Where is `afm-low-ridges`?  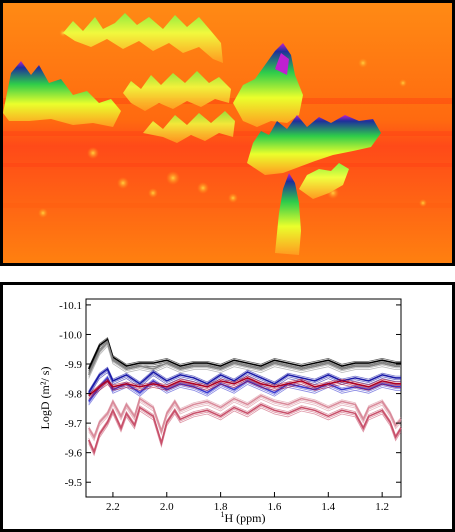 afm-low-ridges is located at coordinates (149, 78).